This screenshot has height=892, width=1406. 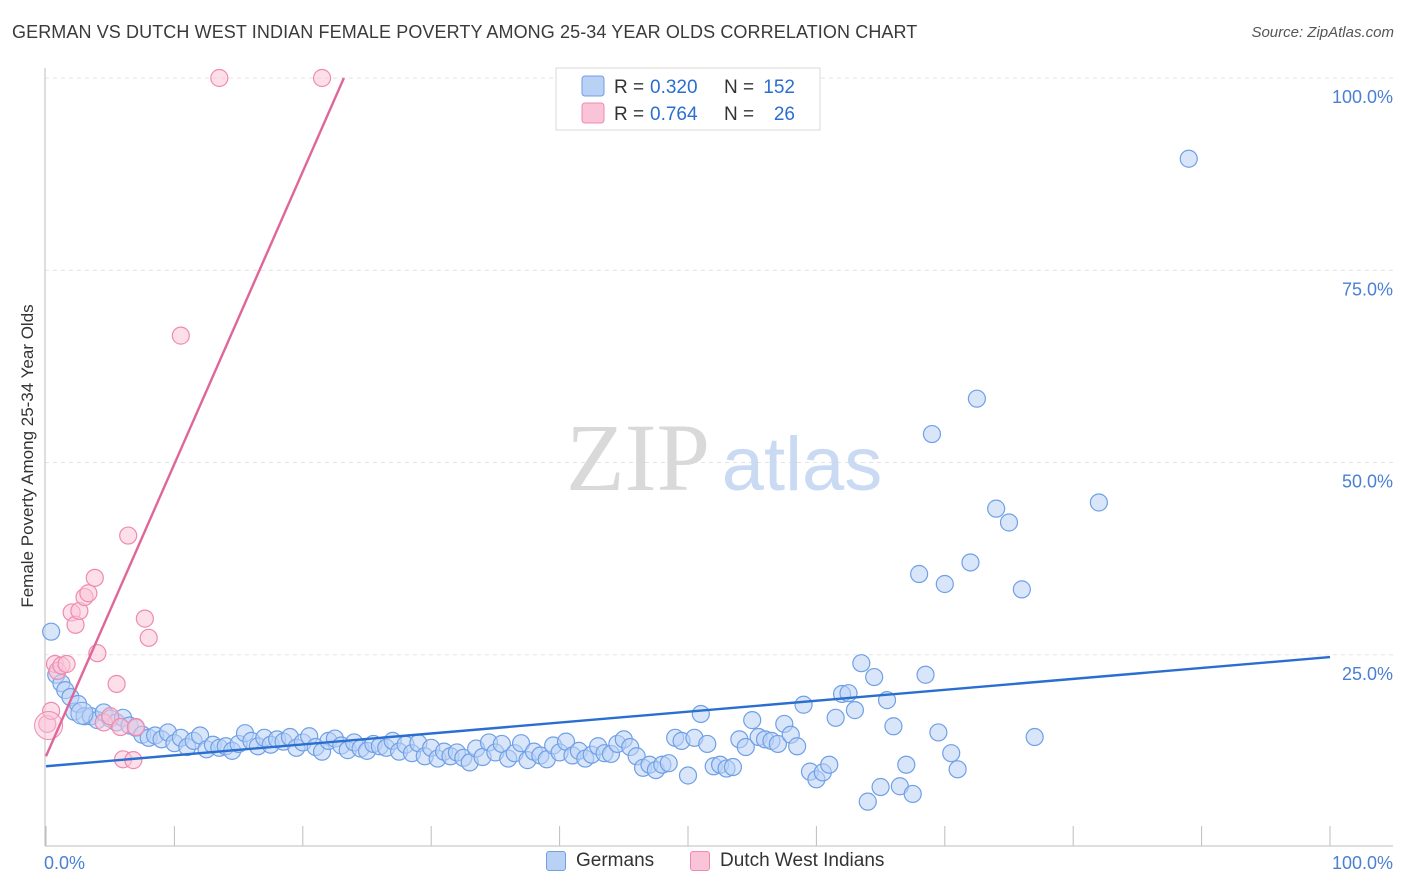 What do you see at coordinates (1362, 863) in the screenshot?
I see `x-tick-label-right: 100.0%` at bounding box center [1362, 863].